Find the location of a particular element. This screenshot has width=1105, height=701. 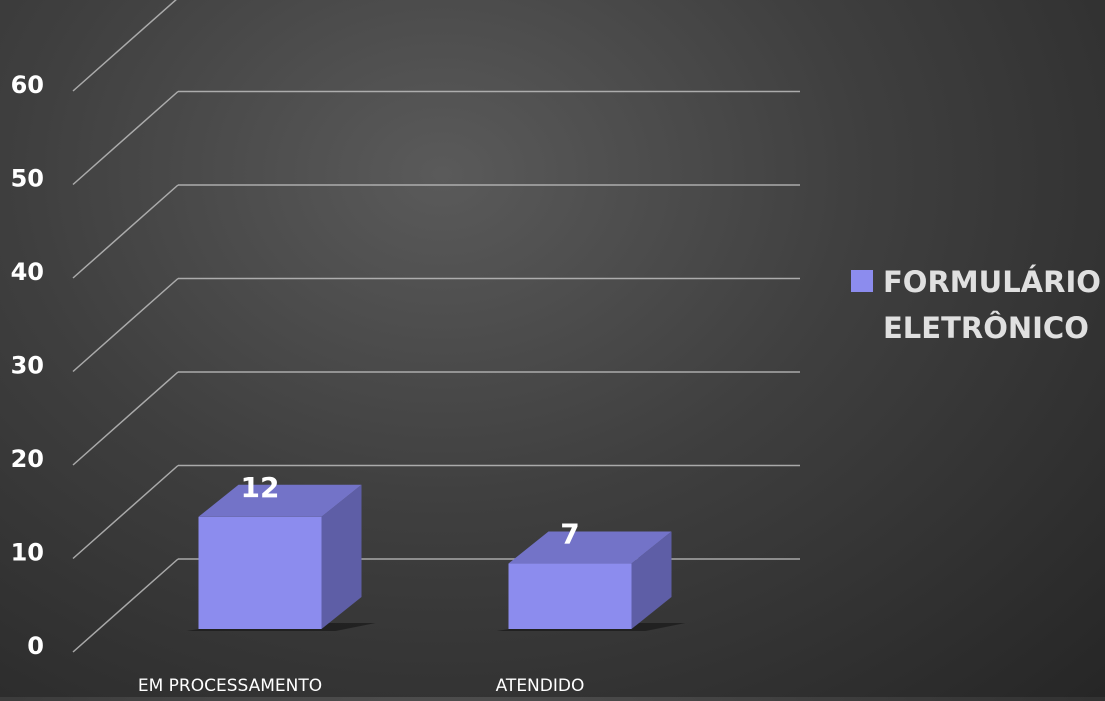

y-tick-label: 30 is located at coordinates (27, 366).